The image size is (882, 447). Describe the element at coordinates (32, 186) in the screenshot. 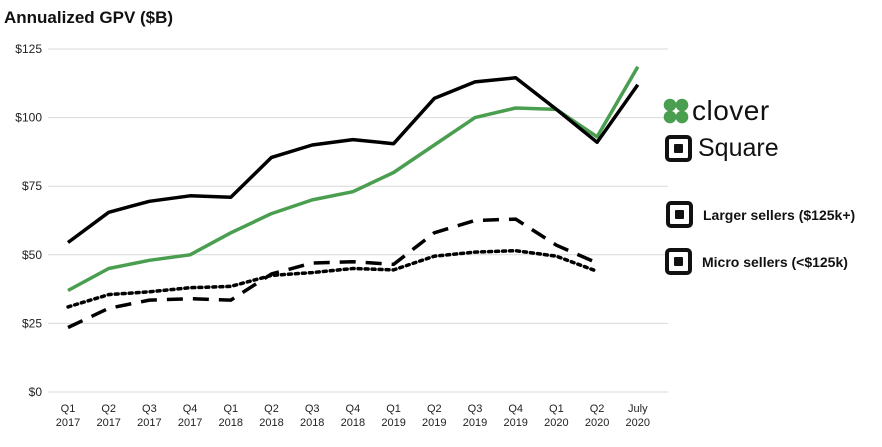

I see `y-tick-label: $75` at that location.